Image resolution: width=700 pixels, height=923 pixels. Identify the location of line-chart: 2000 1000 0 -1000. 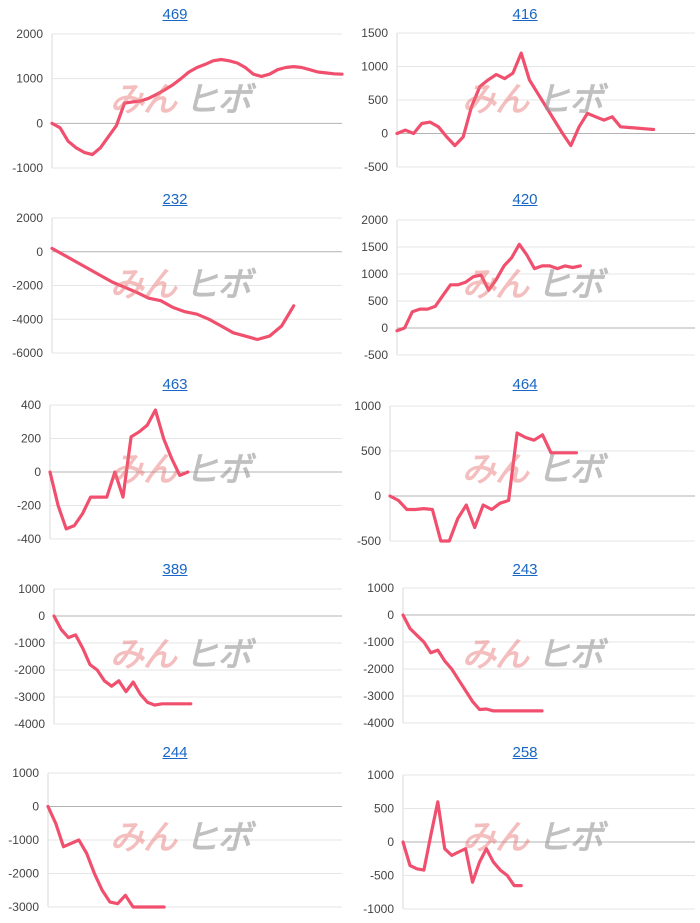
(178, 101).